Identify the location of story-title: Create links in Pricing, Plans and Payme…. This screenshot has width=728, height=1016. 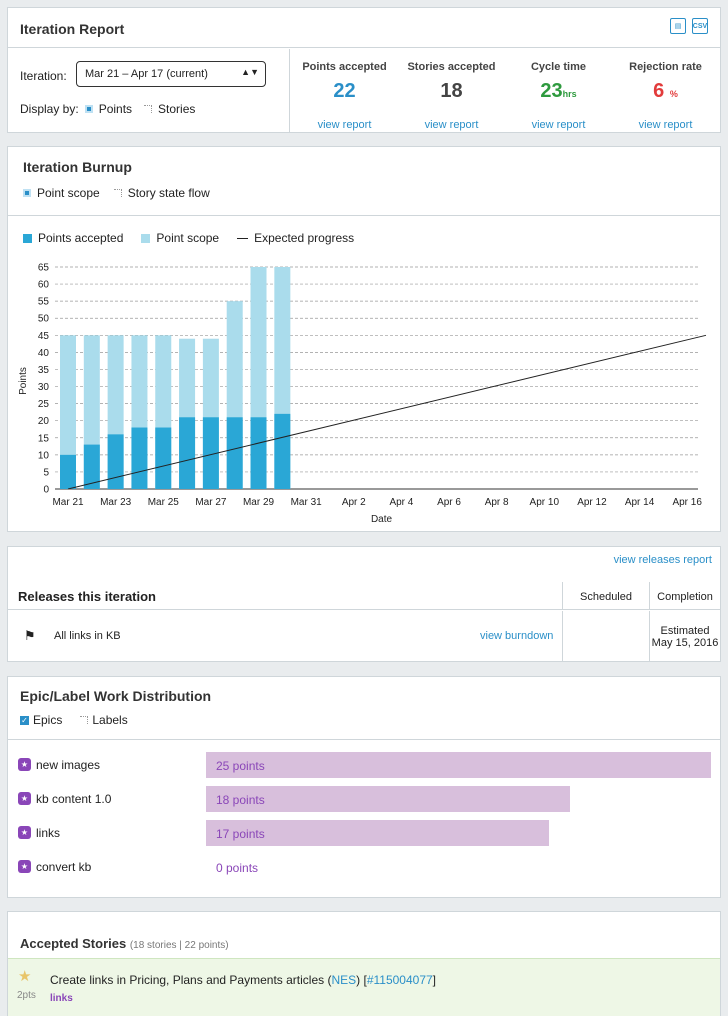
(243, 980).